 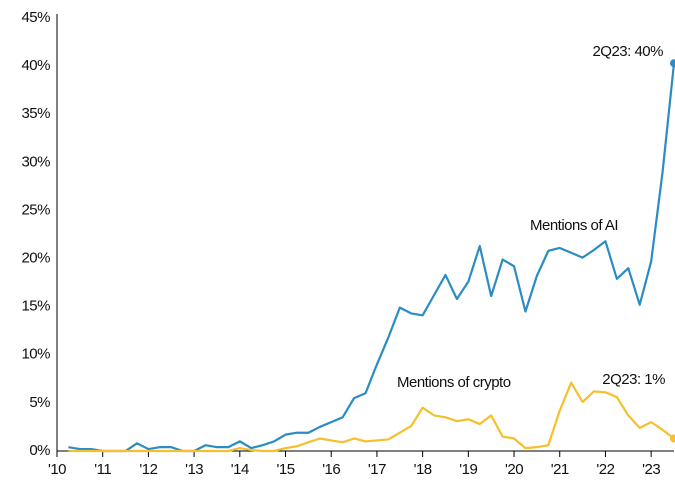 What do you see at coordinates (651, 469) in the screenshot?
I see `x-tick-label: '23` at bounding box center [651, 469].